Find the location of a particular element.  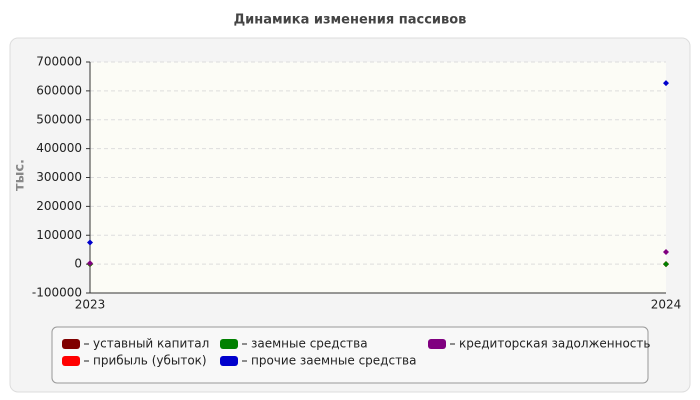

x-tick-label: 2023 is located at coordinates (90, 305).